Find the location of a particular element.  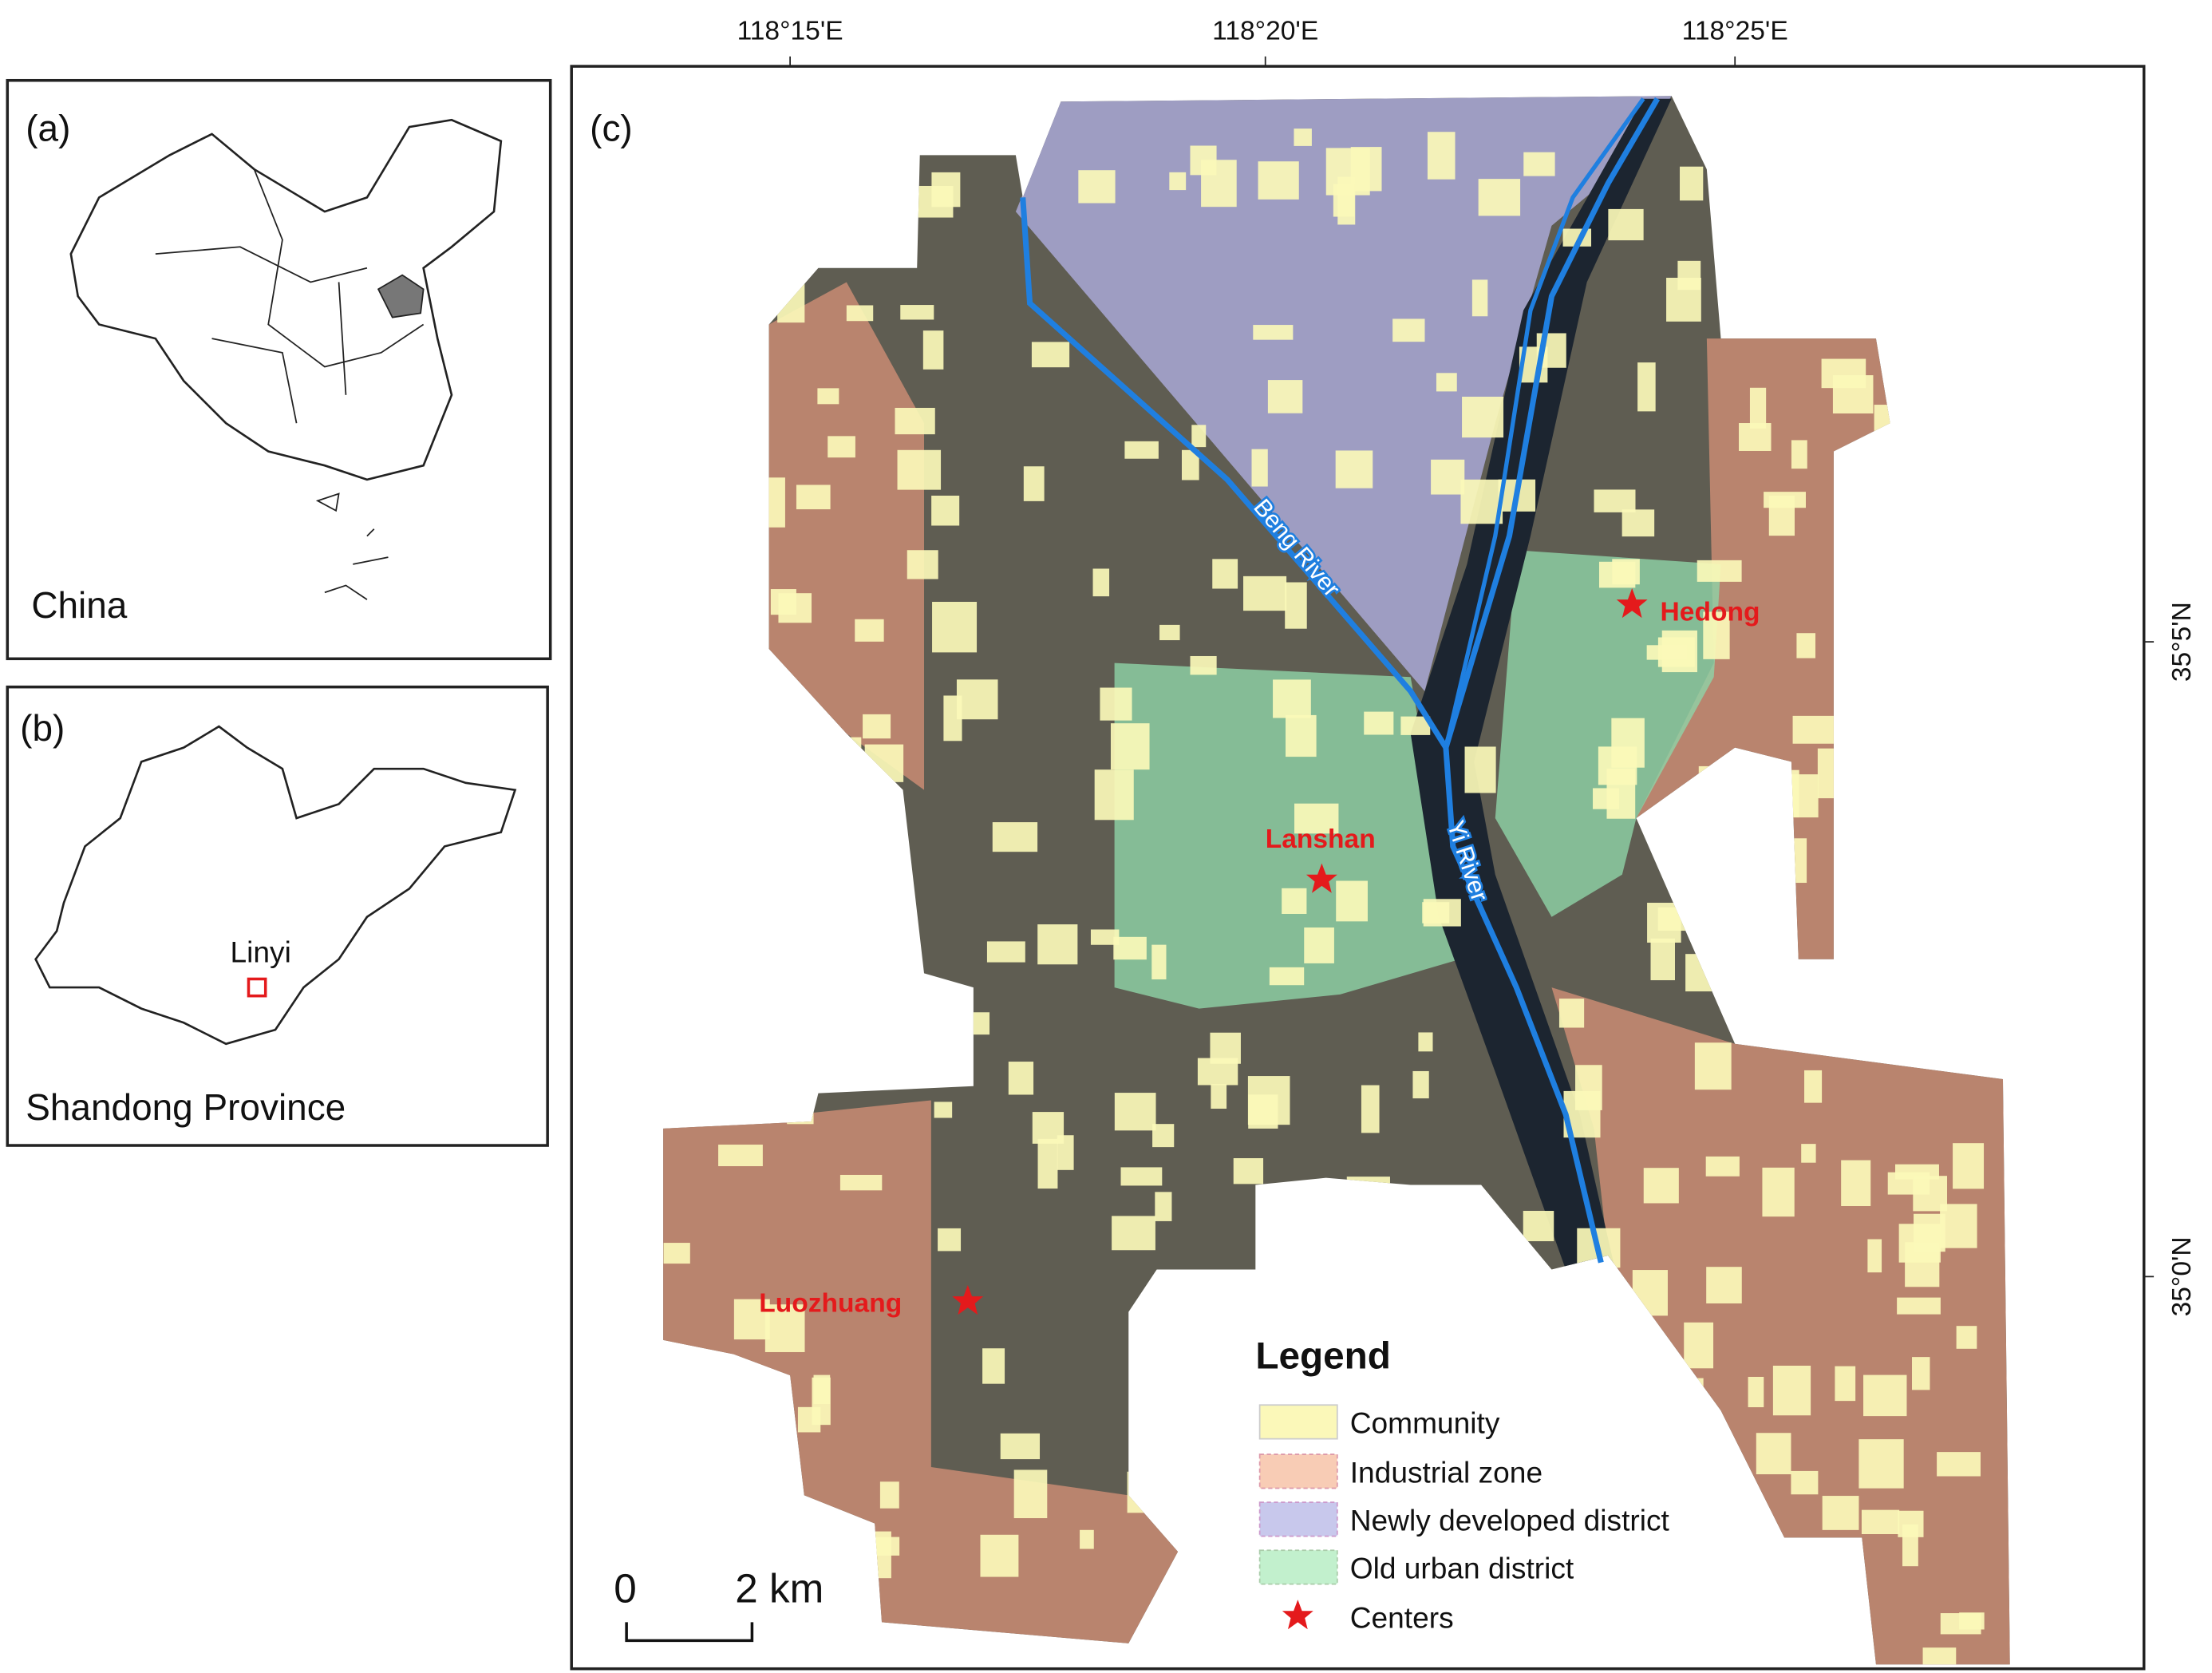

map-name: Shandong Province is located at coordinates (186, 1107).